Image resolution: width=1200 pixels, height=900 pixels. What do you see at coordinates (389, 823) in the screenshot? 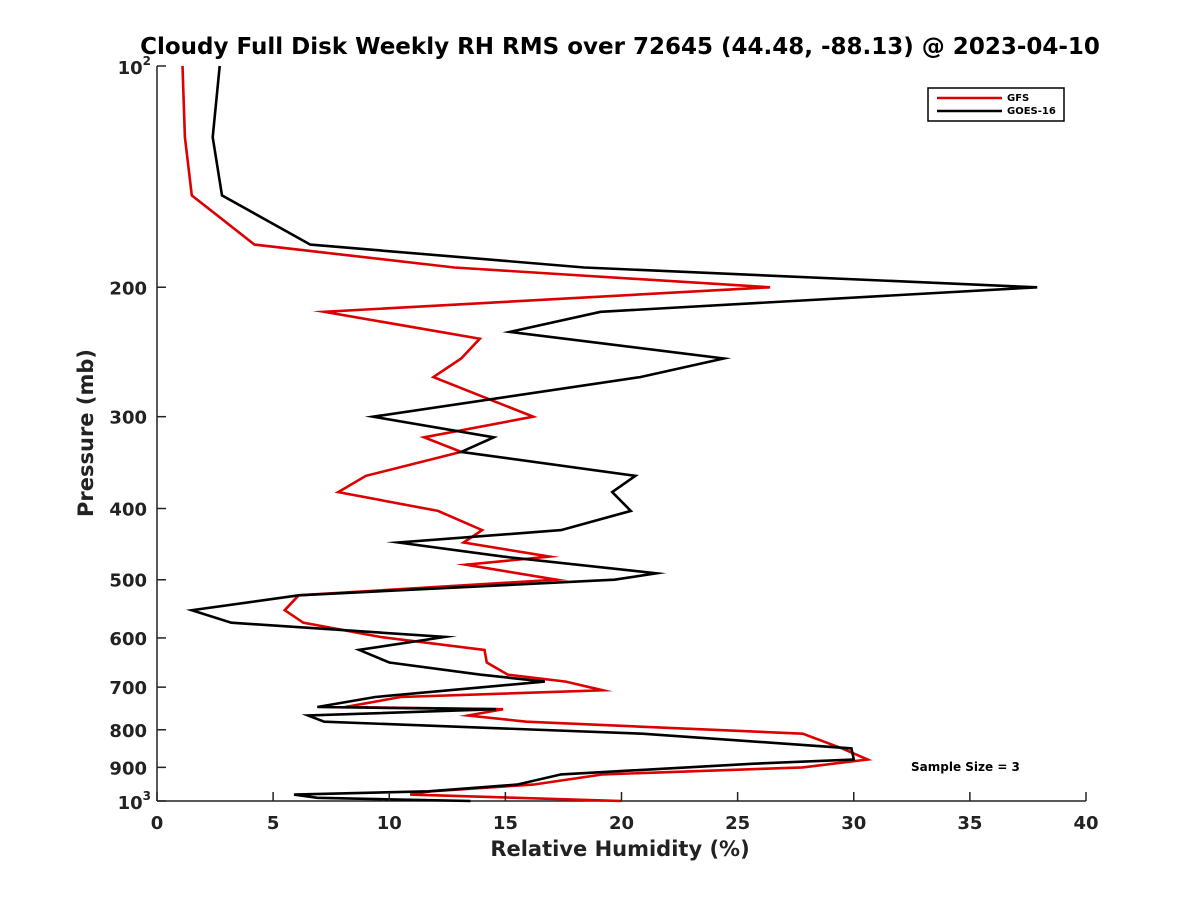
I see `x-tick-label: 10` at bounding box center [389, 823].